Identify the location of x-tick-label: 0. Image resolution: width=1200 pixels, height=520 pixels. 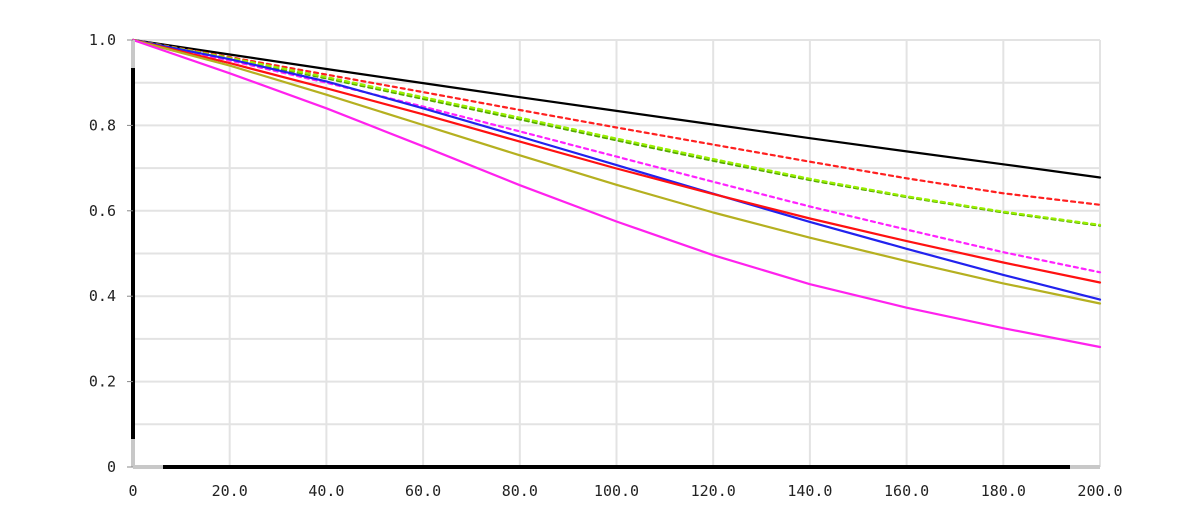
(132, 491).